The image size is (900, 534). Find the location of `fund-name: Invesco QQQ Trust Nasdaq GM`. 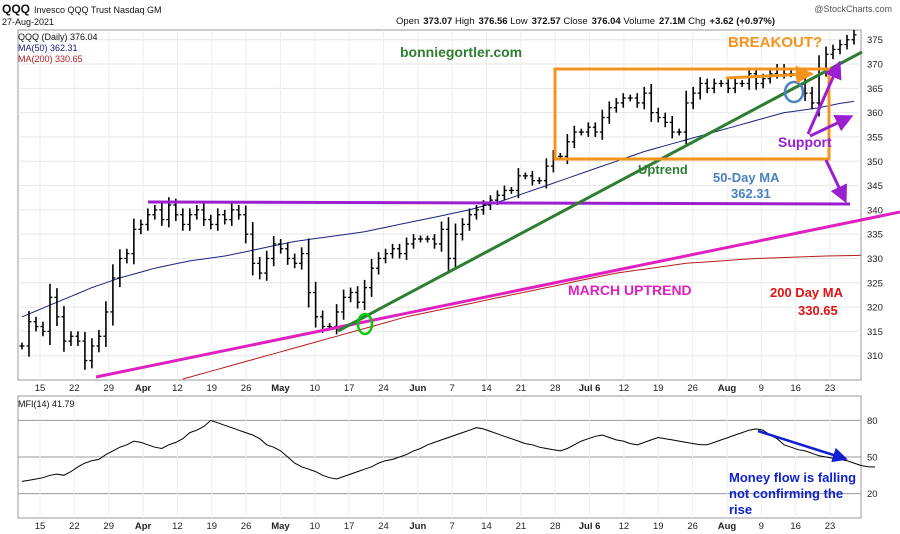

fund-name: Invesco QQQ Trust Nasdaq GM is located at coordinates (98, 10).